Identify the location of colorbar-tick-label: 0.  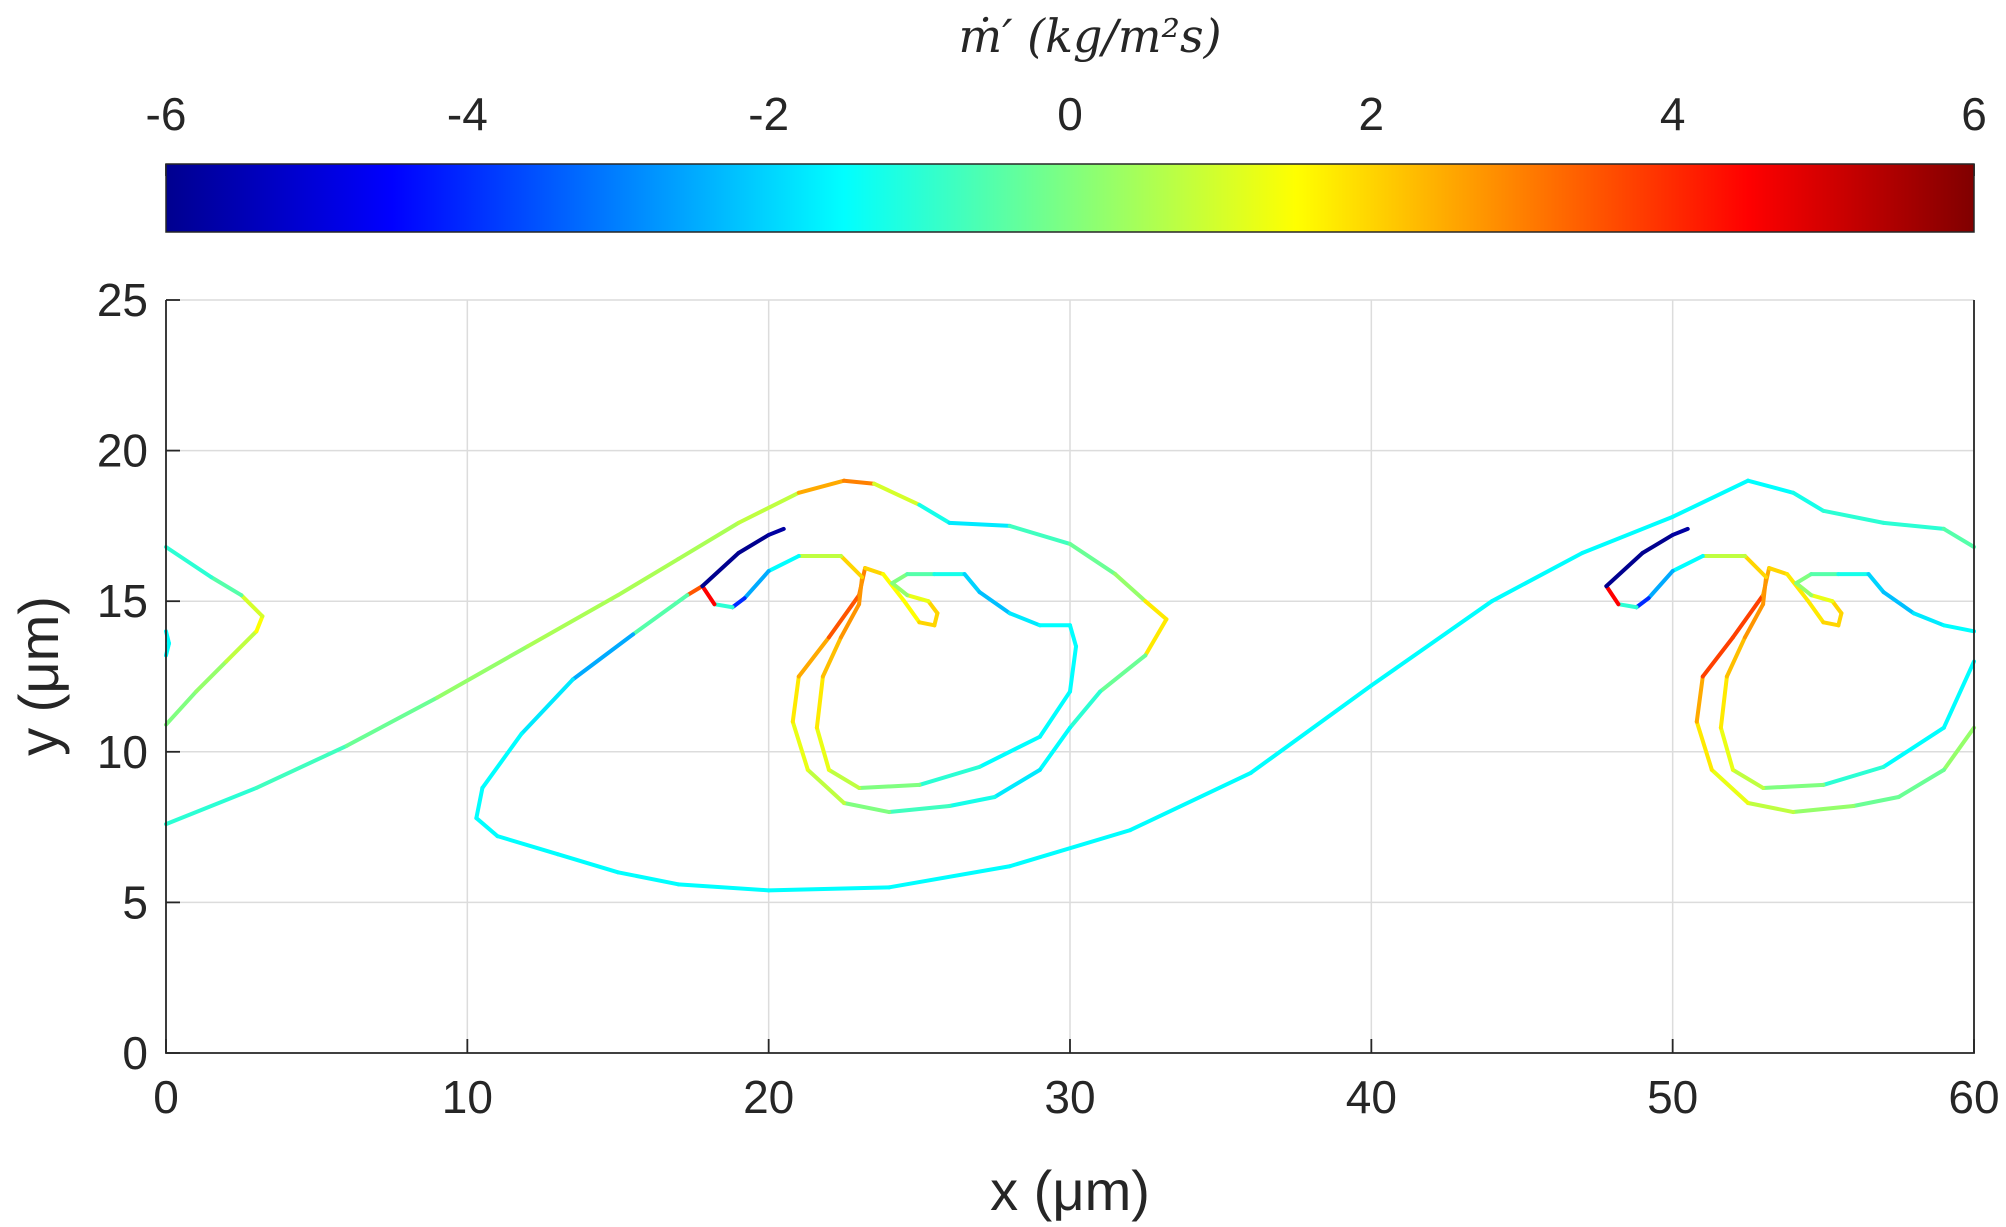
(1070, 114).